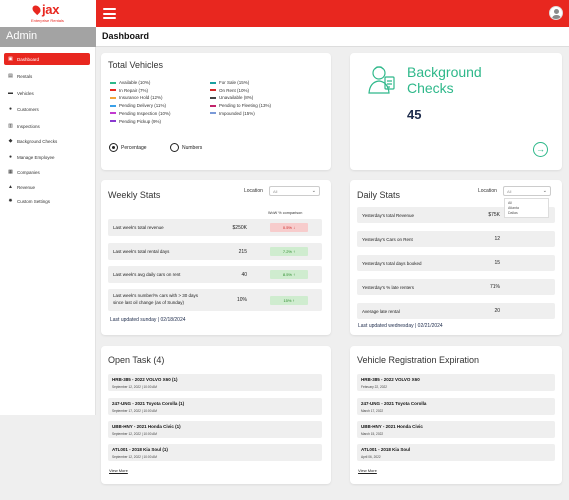 The height and width of the screenshot is (500, 569). What do you see at coordinates (47, 141) in the screenshot?
I see `sidebar-item-background-checks: ◆ Background Checks` at bounding box center [47, 141].